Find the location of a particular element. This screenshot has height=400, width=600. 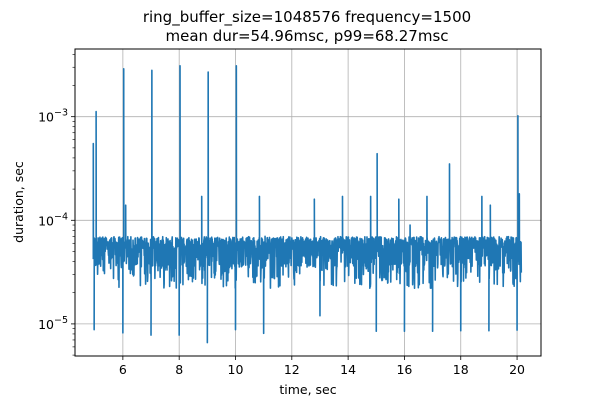

y-axis-label: duration, sec is located at coordinates (18, 202).